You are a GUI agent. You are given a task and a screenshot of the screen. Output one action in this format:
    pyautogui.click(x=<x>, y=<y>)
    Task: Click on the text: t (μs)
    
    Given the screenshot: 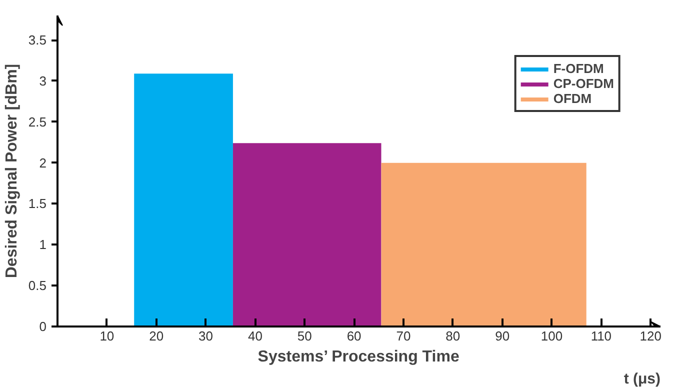 What is the action you would take?
    pyautogui.click(x=642, y=378)
    